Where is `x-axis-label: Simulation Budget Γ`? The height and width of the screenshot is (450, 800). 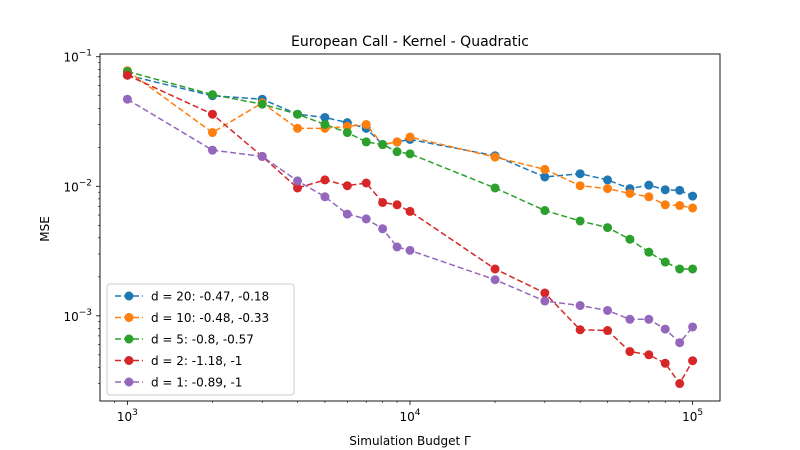
x-axis-label: Simulation Budget Γ is located at coordinates (410, 441).